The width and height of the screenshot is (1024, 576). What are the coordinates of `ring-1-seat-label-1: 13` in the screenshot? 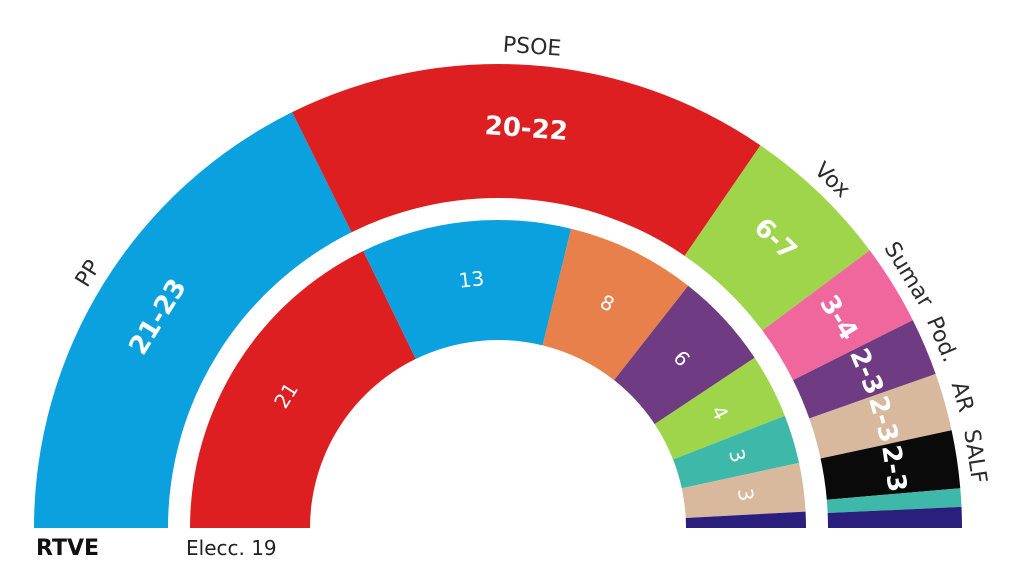 It's located at (471, 279).